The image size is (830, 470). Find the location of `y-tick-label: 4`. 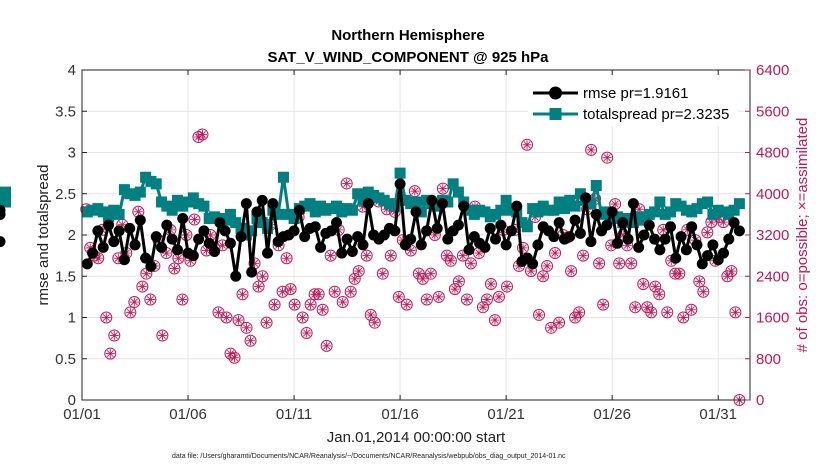

y-tick-label: 4 is located at coordinates (72, 70).